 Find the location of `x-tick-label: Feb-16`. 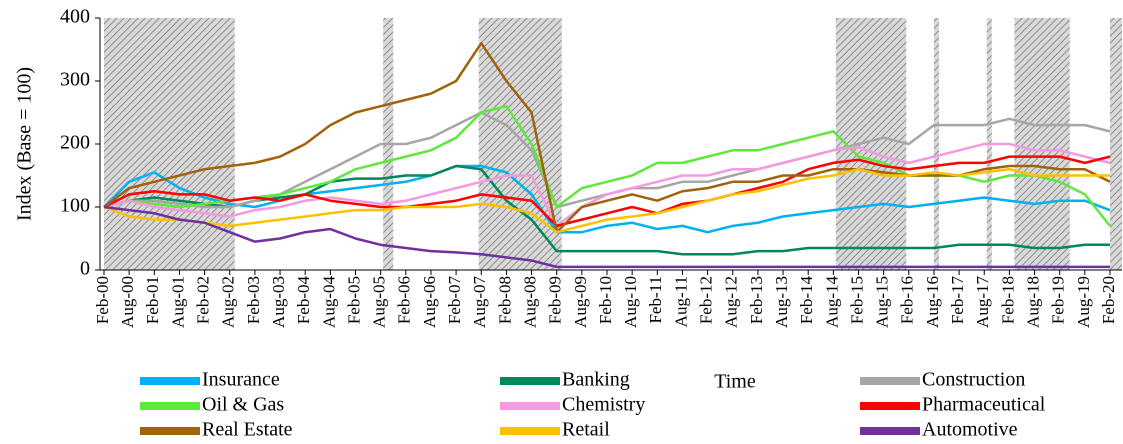

x-tick-label: Feb-16 is located at coordinates (907, 300).